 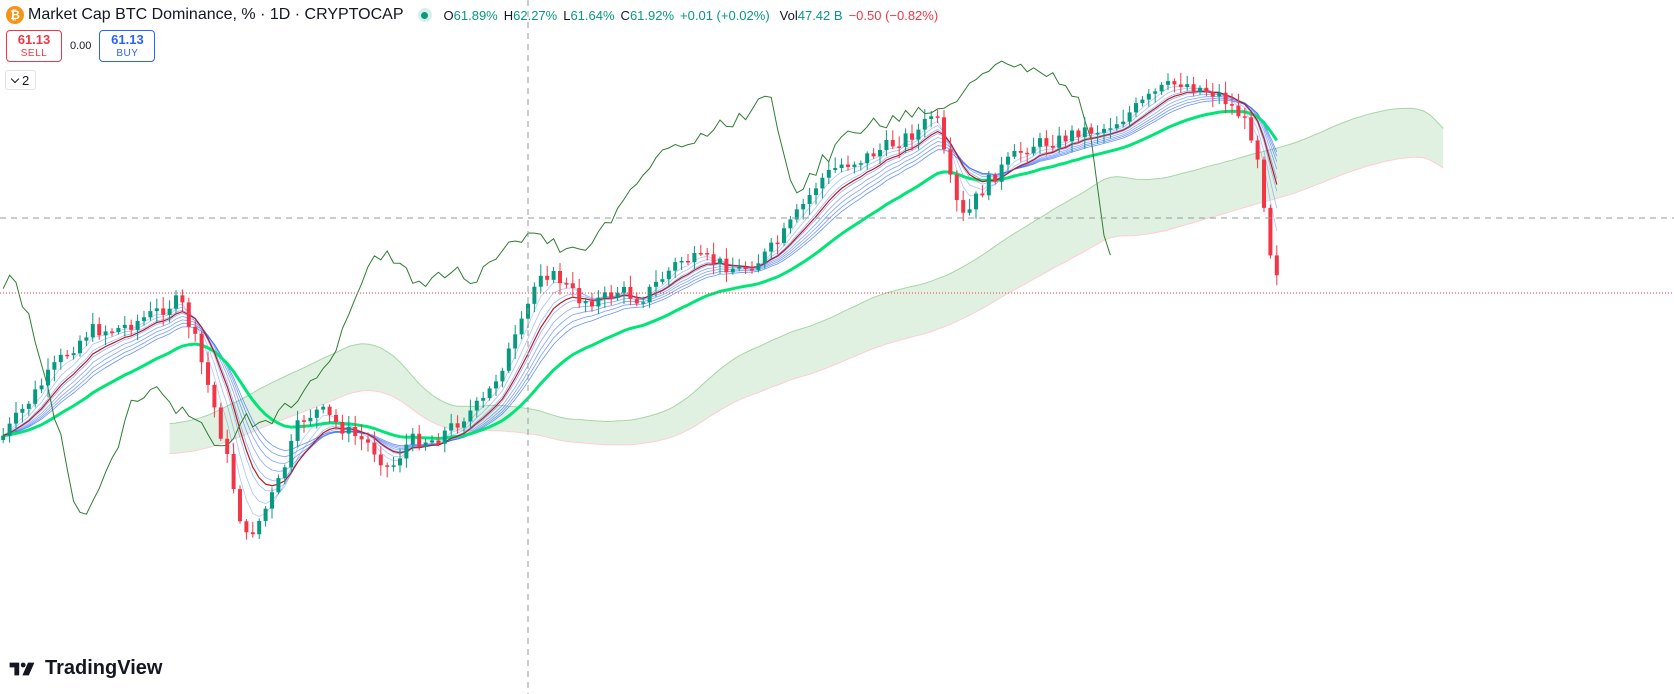 I want to click on buy-button: 61.13 BUY, so click(x=127, y=46).